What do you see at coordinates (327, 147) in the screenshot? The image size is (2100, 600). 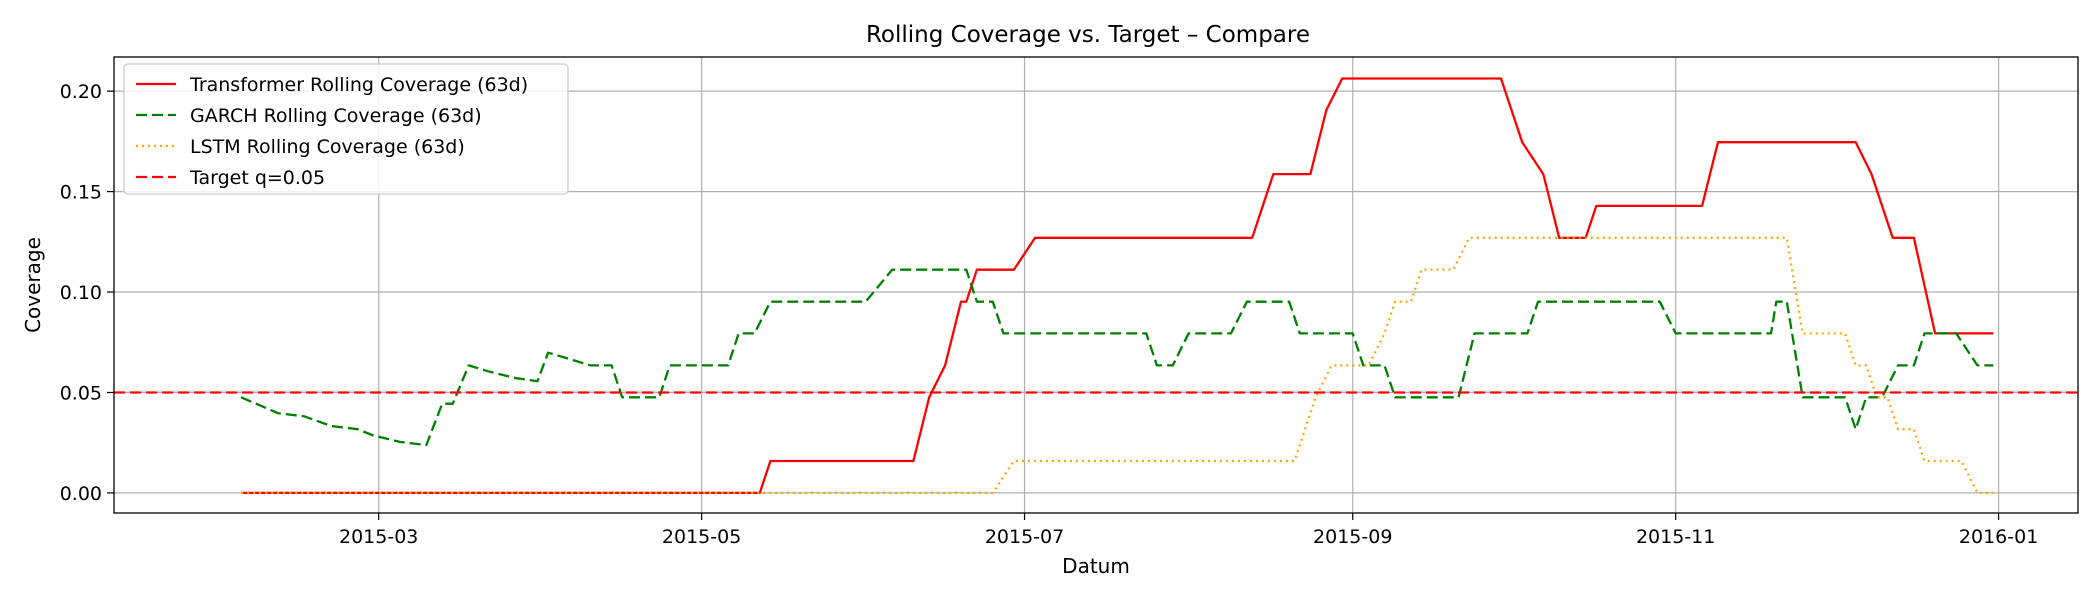 I see `legend-label: LSTM Rolling Coverage (63d)` at bounding box center [327, 147].